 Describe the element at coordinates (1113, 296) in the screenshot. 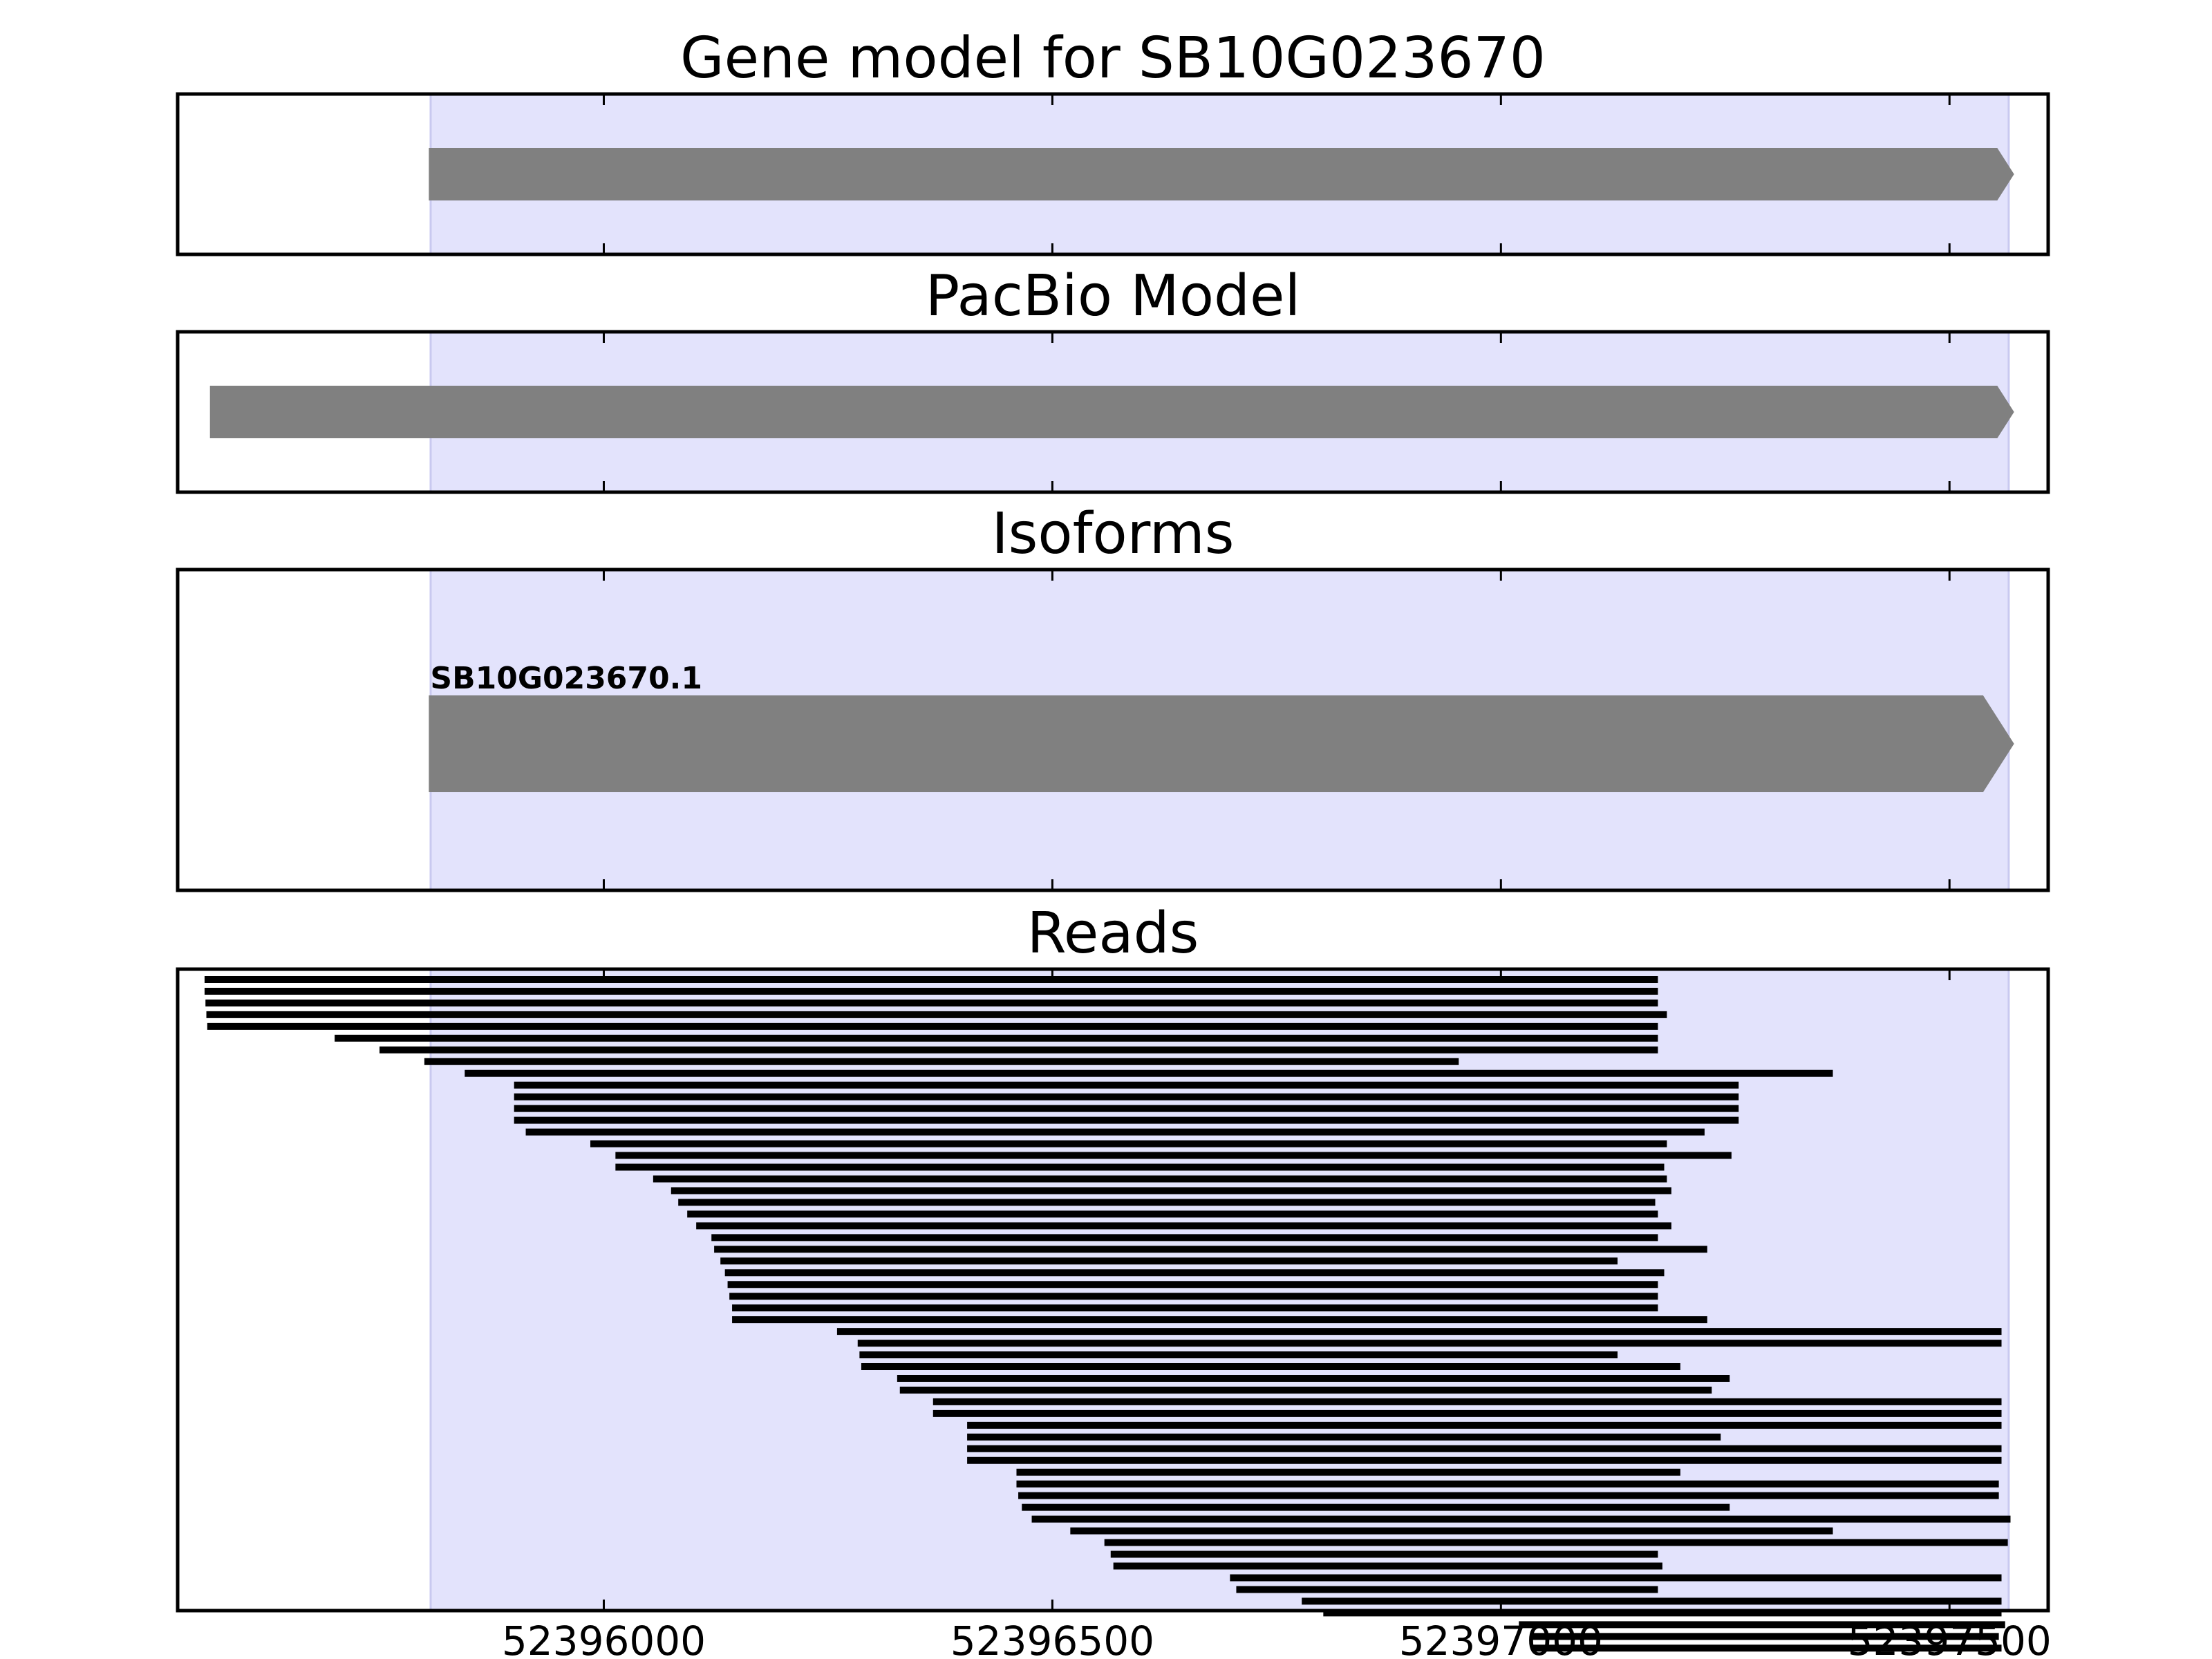

I see `pacbio-model-title: PacBio Model` at that location.